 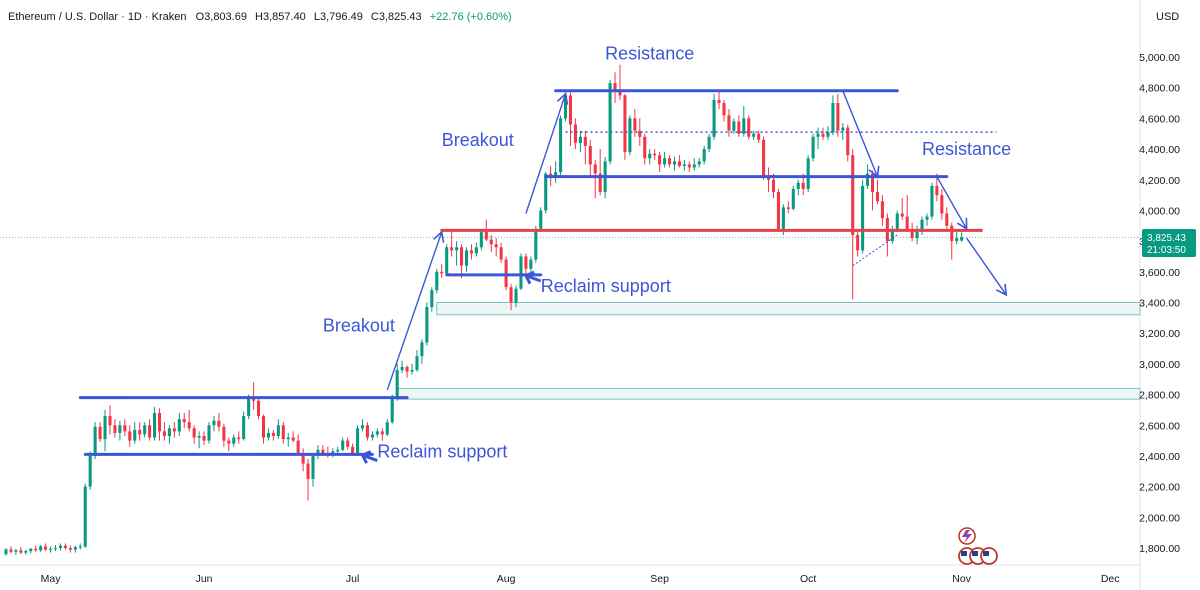 What do you see at coordinates (415, 310) in the screenshot?
I see `breakout-arrow-july` at bounding box center [415, 310].